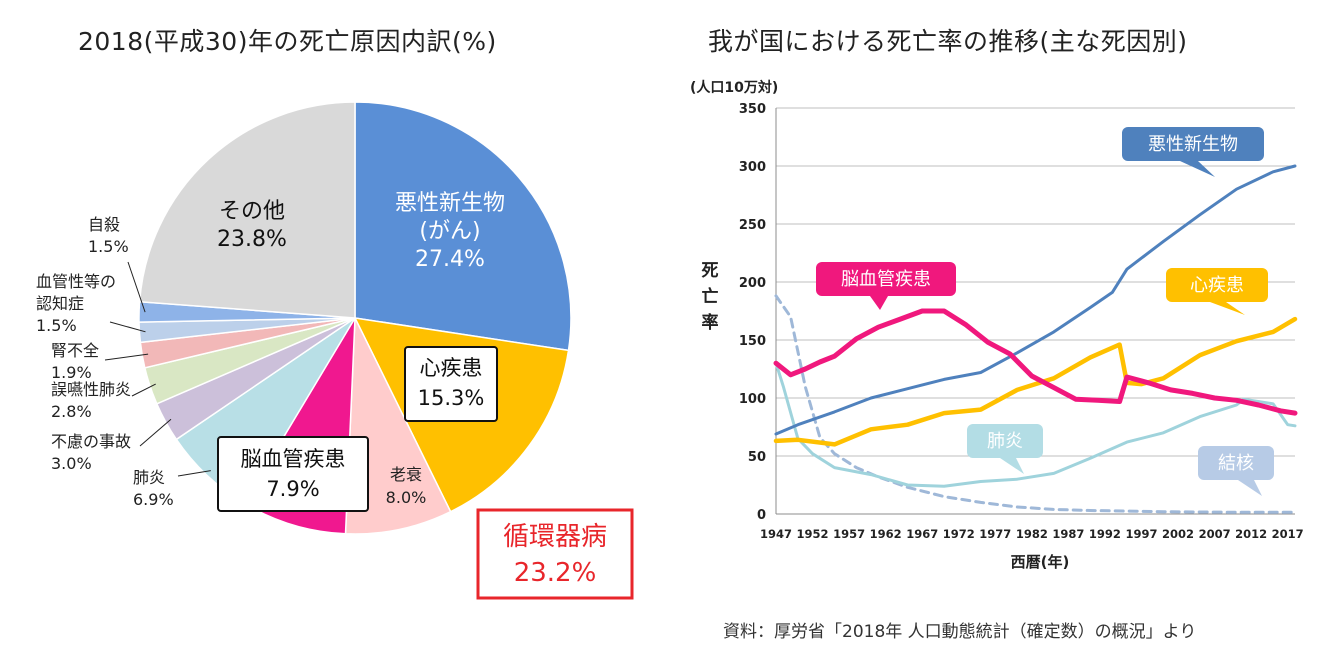  I want to click on x-tick-1957: 1957, so click(849, 534).